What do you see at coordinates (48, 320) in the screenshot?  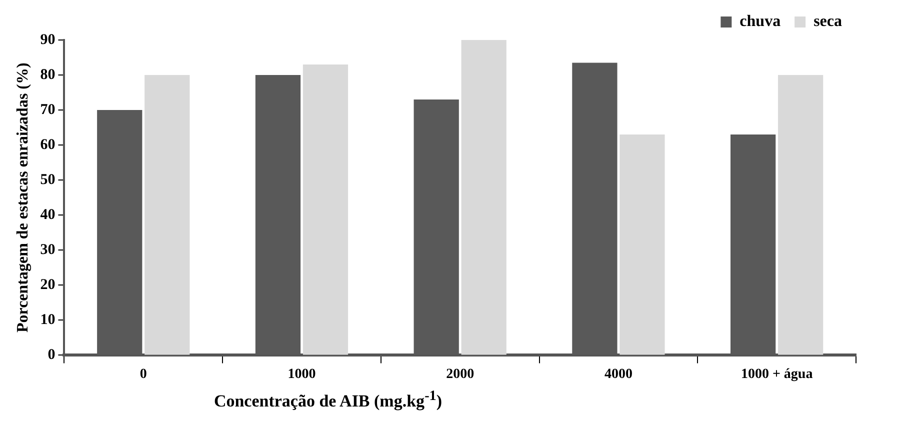 I see `y-tick-label: 10` at bounding box center [48, 320].